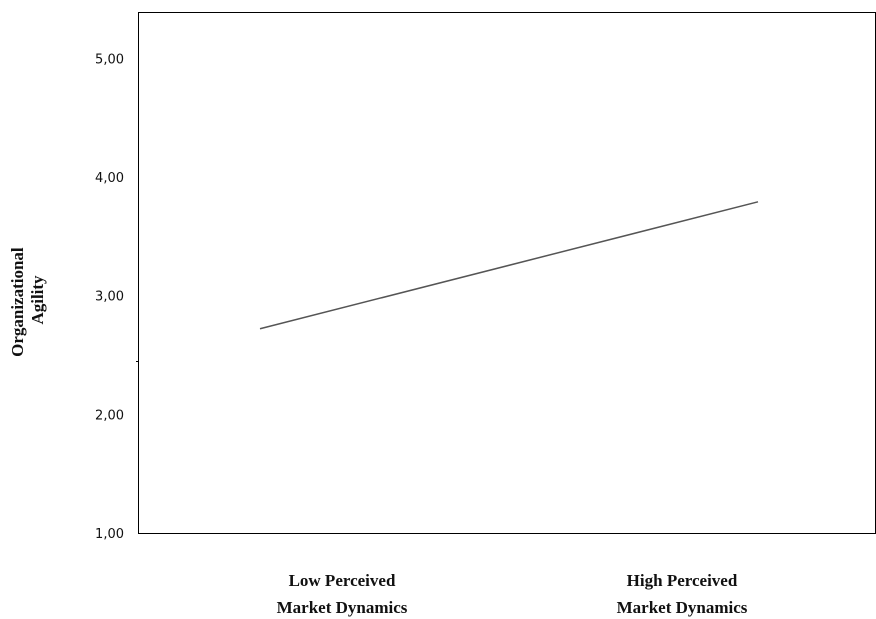 The height and width of the screenshot is (619, 876). Describe the element at coordinates (37, 300) in the screenshot. I see `y-axis-title-line2: Agility` at that location.